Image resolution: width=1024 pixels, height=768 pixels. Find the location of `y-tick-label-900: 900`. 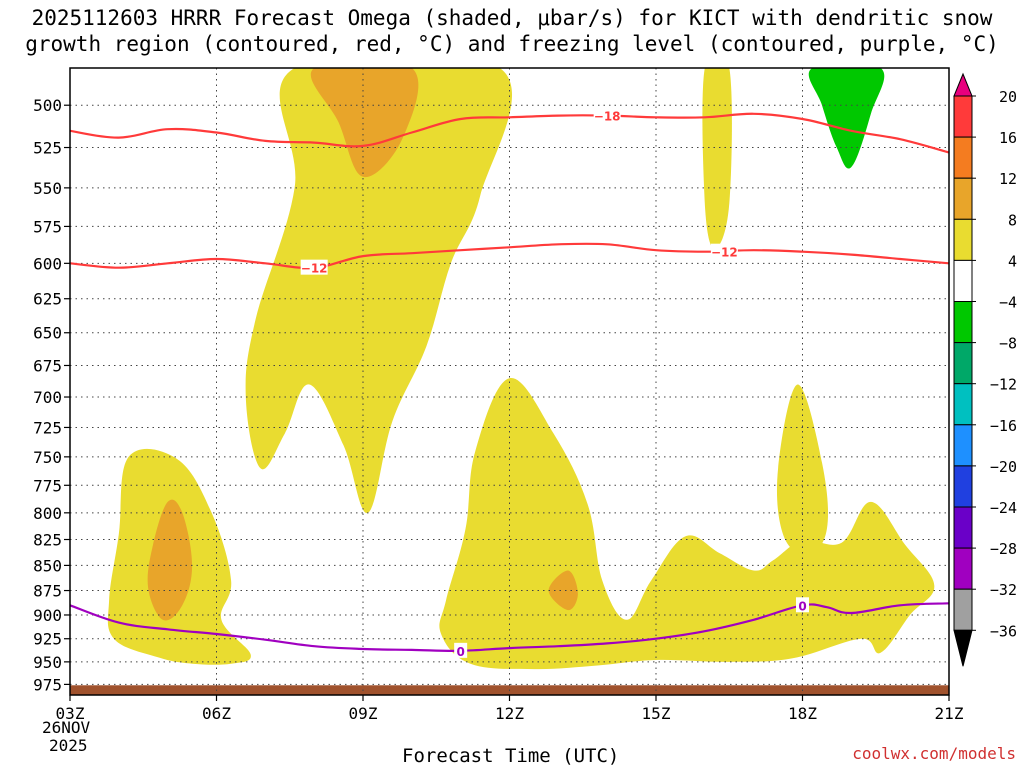

y-tick-label-900: 900 is located at coordinates (47, 615).